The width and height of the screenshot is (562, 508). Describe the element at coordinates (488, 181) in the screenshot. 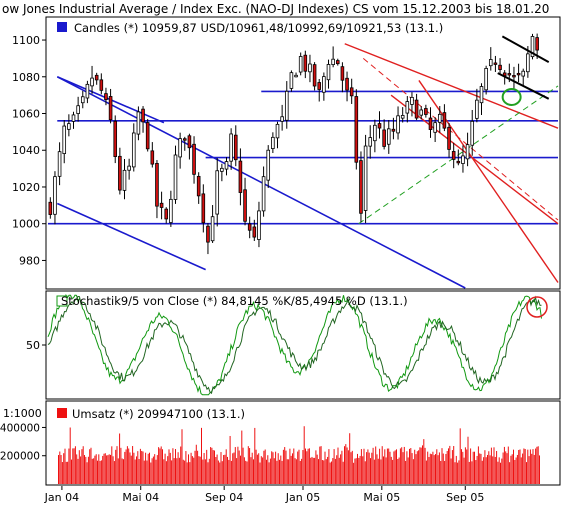

I see `red-channel-lower` at that location.